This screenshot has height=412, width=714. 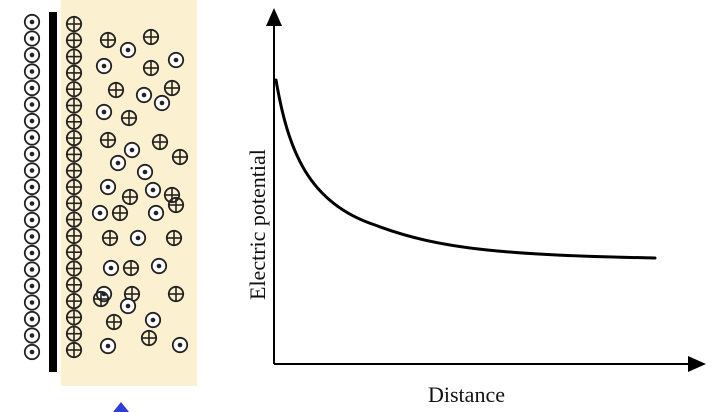 What do you see at coordinates (697, 364) in the screenshot?
I see `x-axis-arrowhead` at bounding box center [697, 364].